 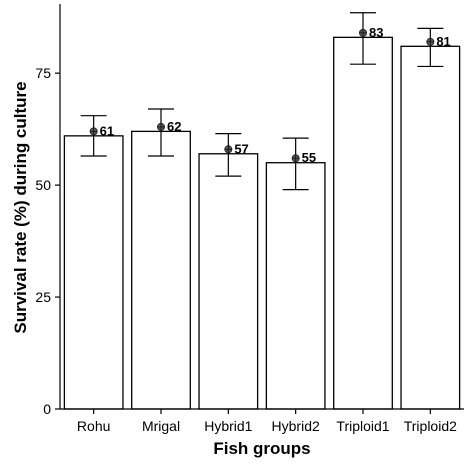 What do you see at coordinates (174, 126) in the screenshot?
I see `data-label: 62` at bounding box center [174, 126].